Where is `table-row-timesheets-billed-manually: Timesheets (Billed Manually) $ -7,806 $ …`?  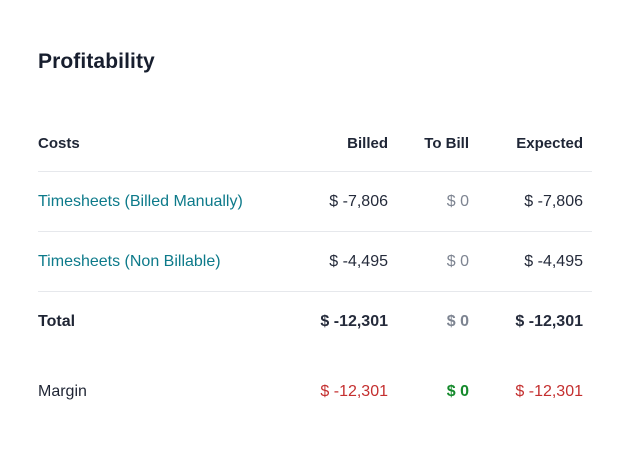
table-row-timesheets-billed-manually: Timesheets (Billed Manually) $ -7,806 $ … is located at coordinates (315, 202).